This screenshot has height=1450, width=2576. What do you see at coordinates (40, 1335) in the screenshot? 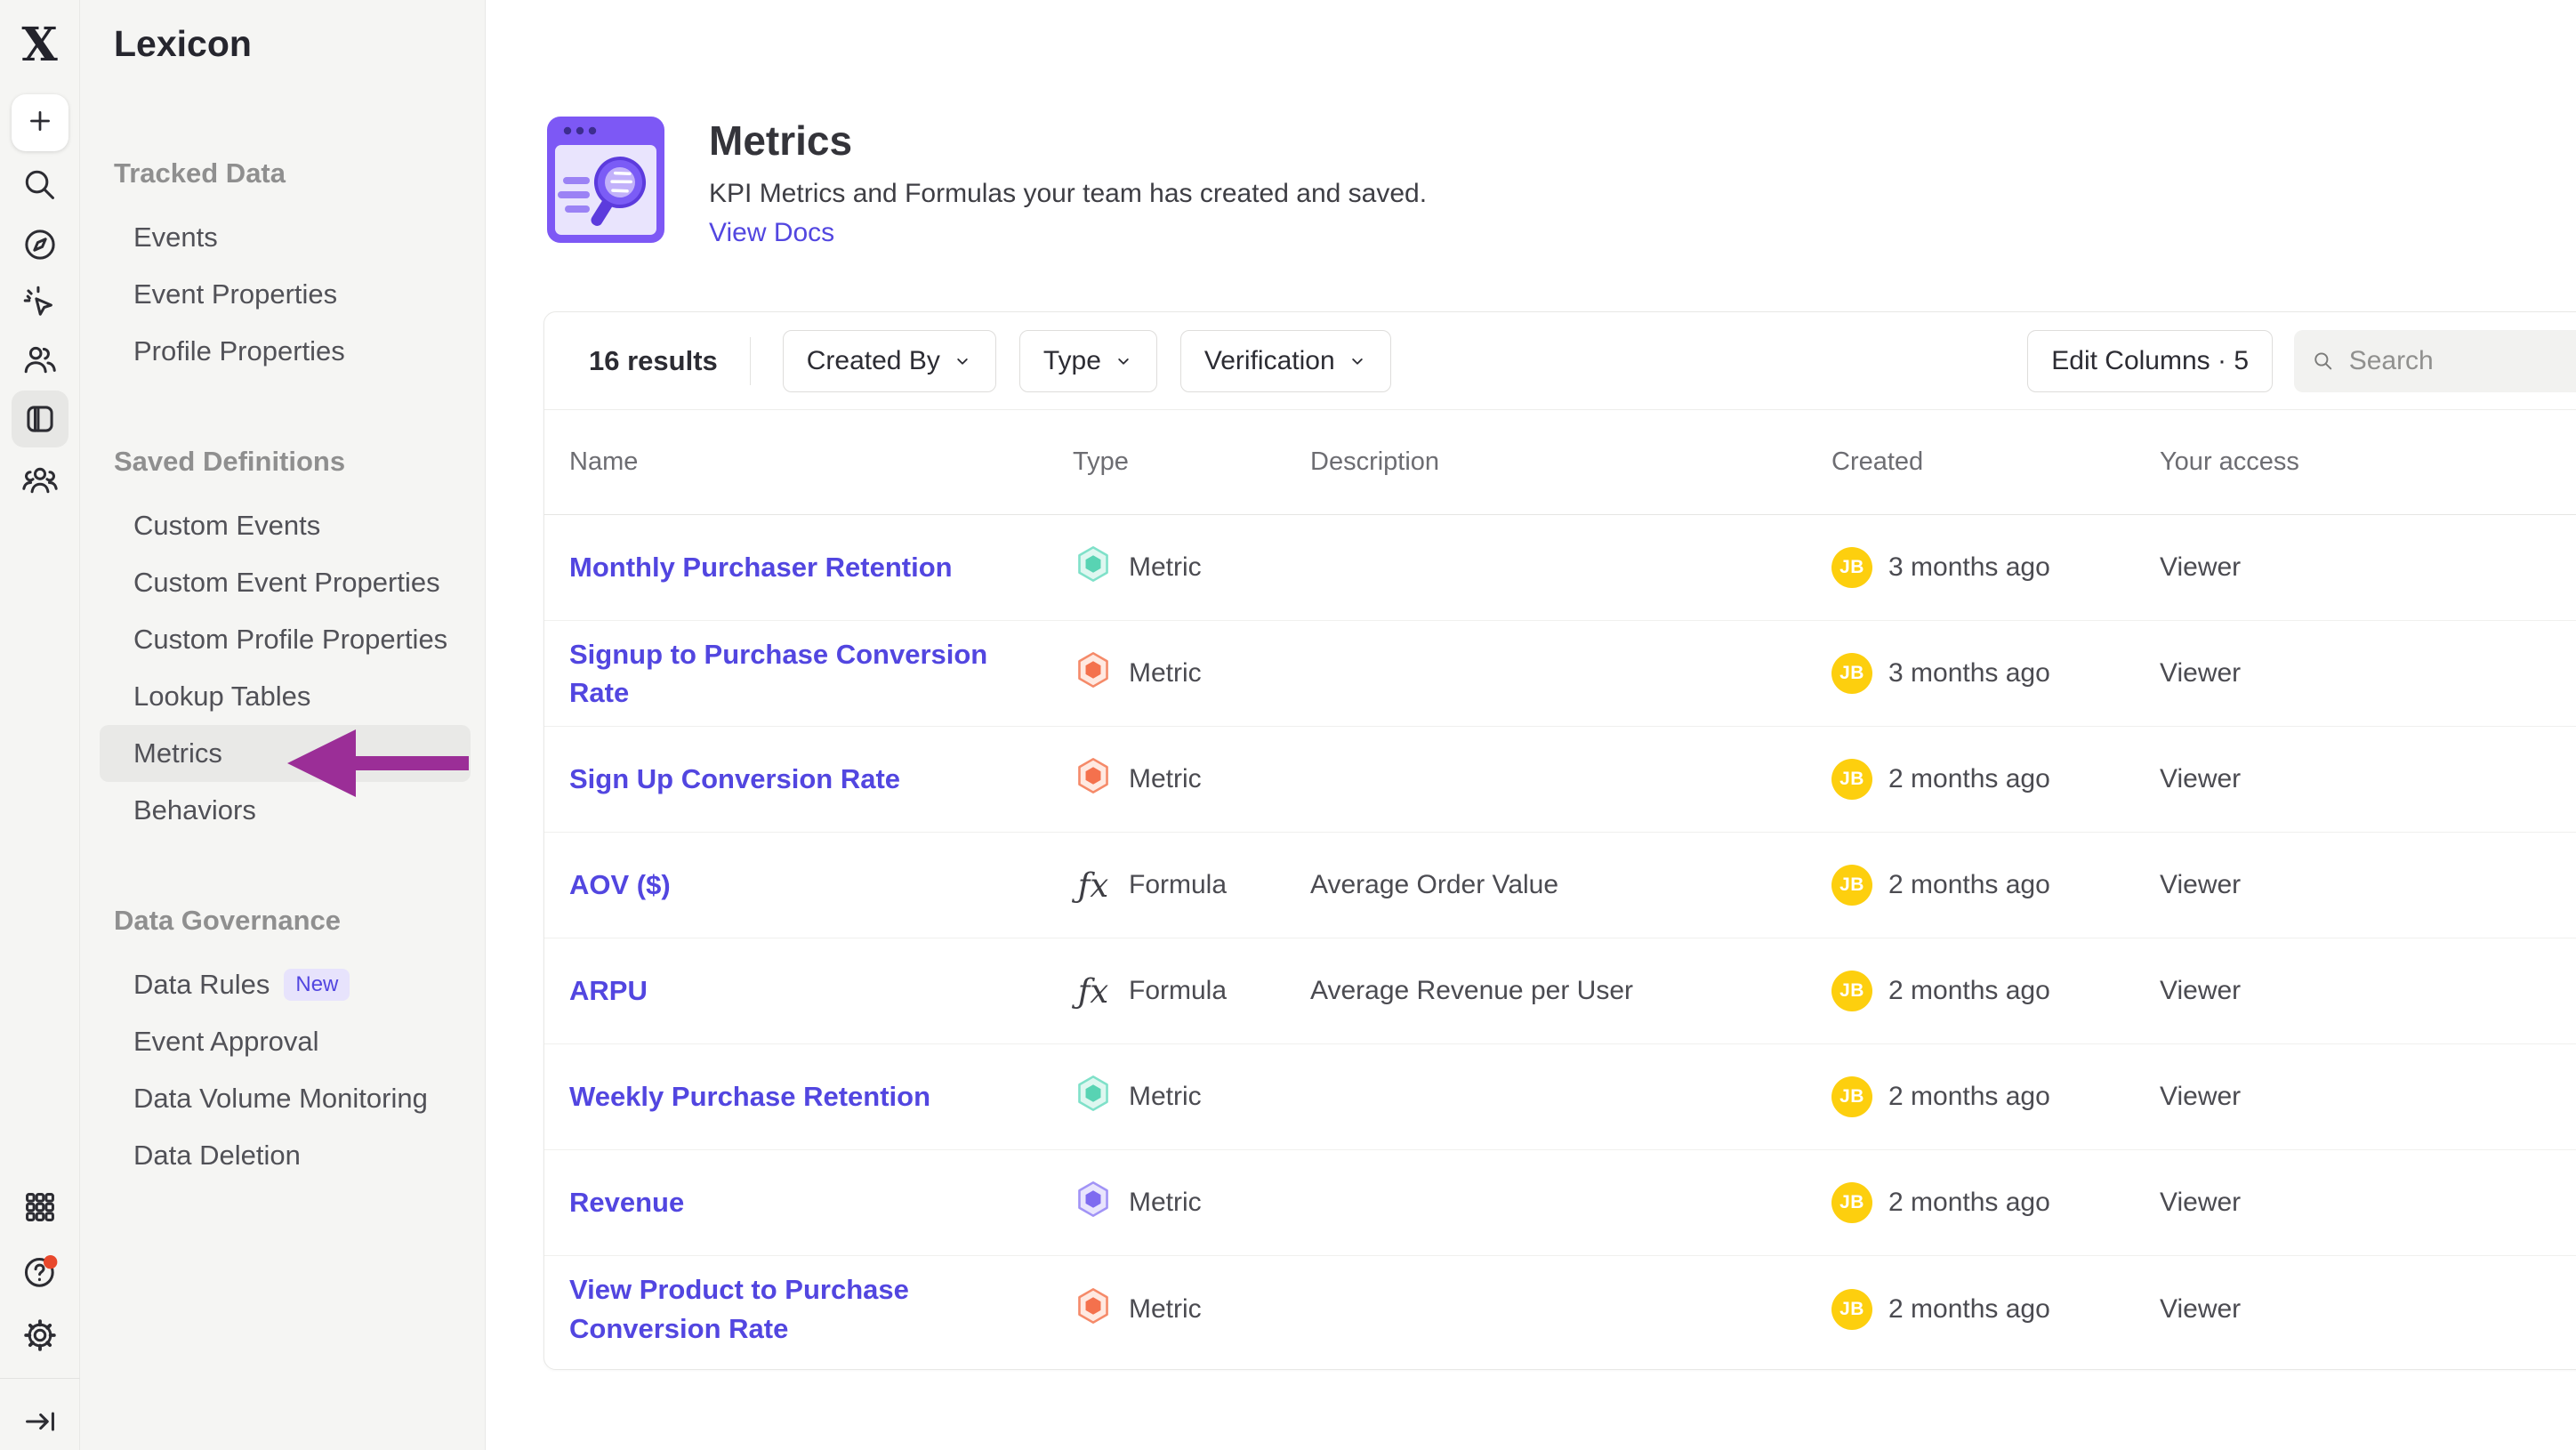
I see `rail-settings-button` at bounding box center [40, 1335].